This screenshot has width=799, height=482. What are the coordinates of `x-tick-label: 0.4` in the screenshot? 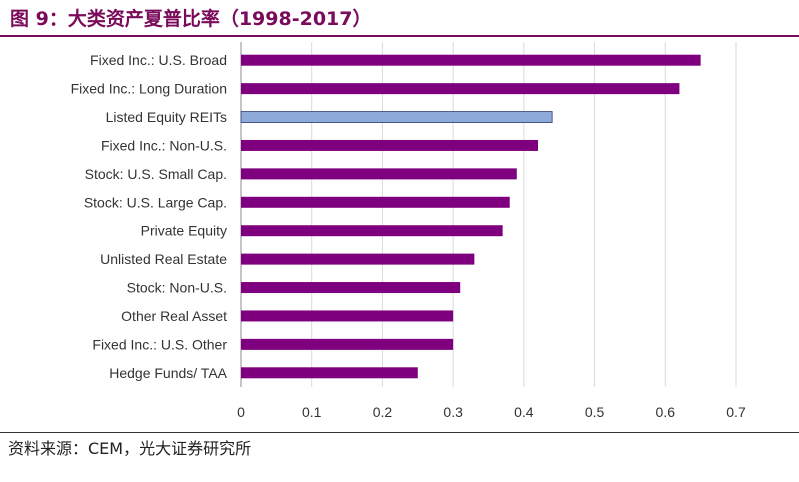 It's located at (524, 412).